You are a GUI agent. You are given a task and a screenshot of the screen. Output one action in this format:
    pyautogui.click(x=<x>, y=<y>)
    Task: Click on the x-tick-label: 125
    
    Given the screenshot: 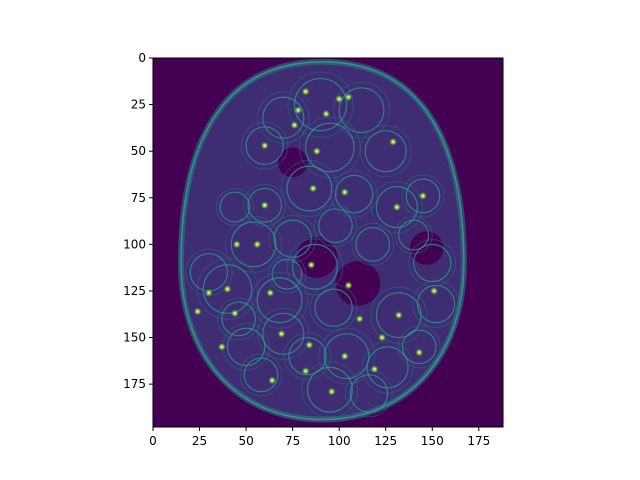 What is the action you would take?
    pyautogui.click(x=385, y=441)
    